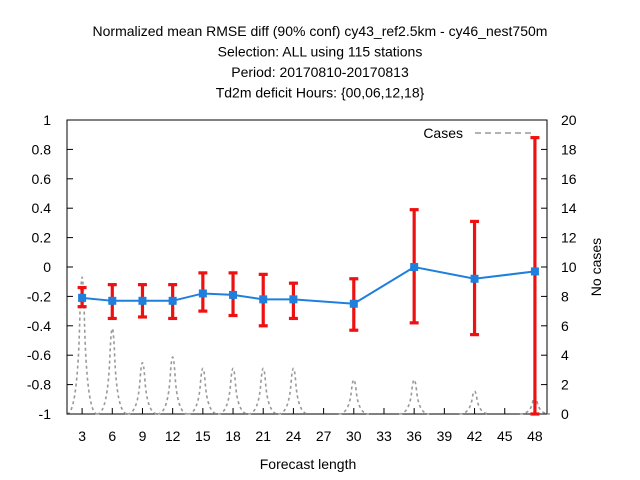 The image size is (640, 480). What do you see at coordinates (233, 436) in the screenshot?
I see `x-tick-label: 18` at bounding box center [233, 436].